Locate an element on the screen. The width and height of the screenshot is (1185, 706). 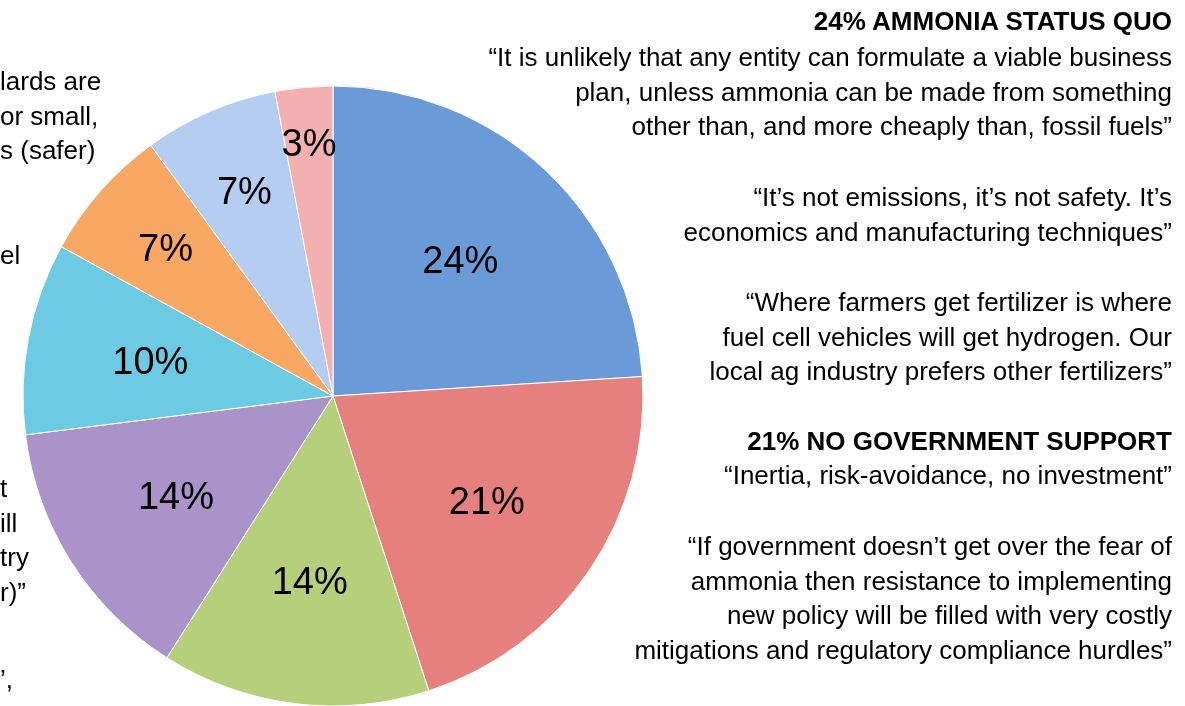
data-label: 10% is located at coordinates (150, 361).